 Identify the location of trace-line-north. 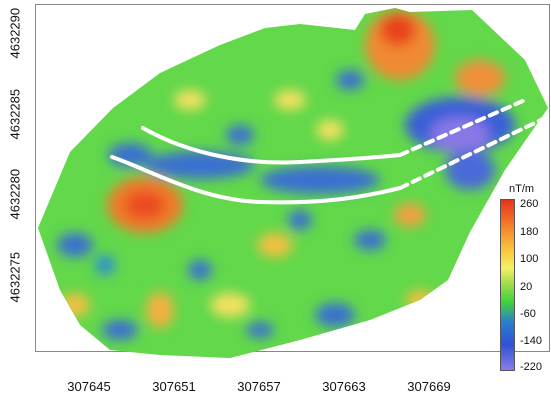
(271, 145).